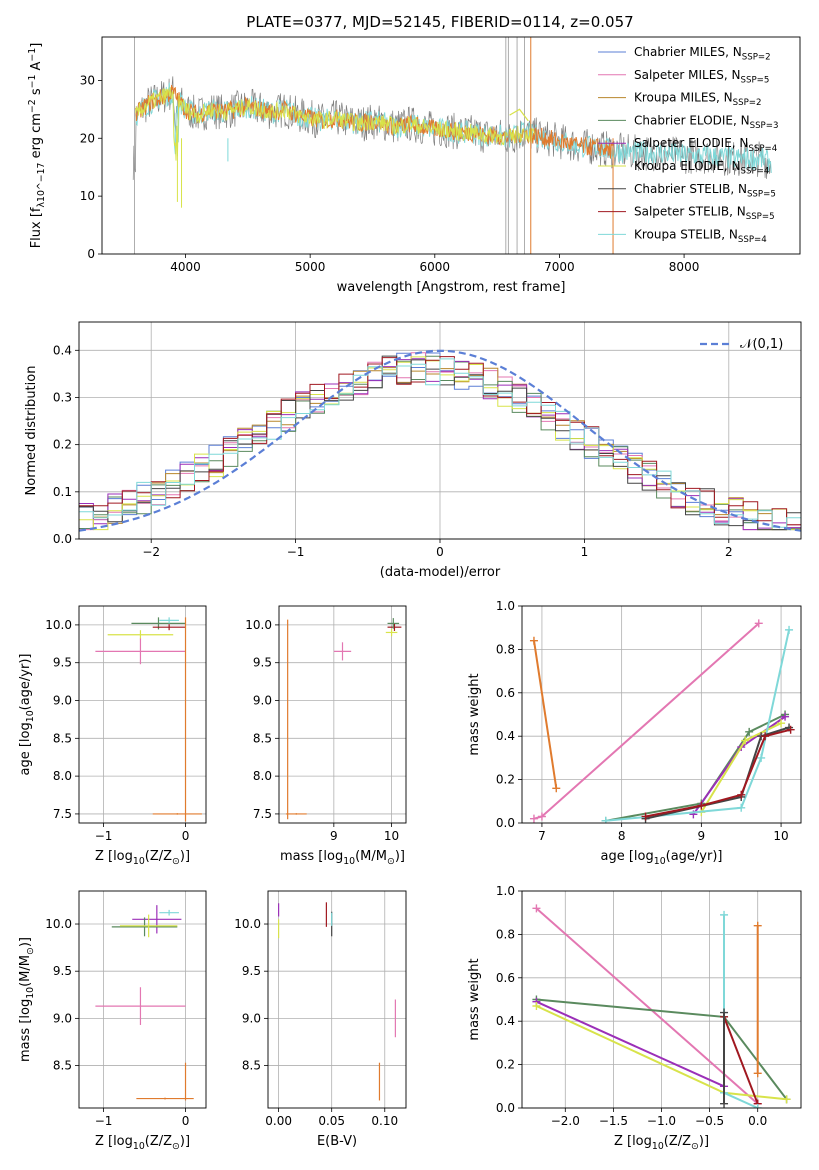 This screenshot has width=819, height=1170. Describe the element at coordinates (151, 552) in the screenshot. I see `x-tick-label: −2` at that location.